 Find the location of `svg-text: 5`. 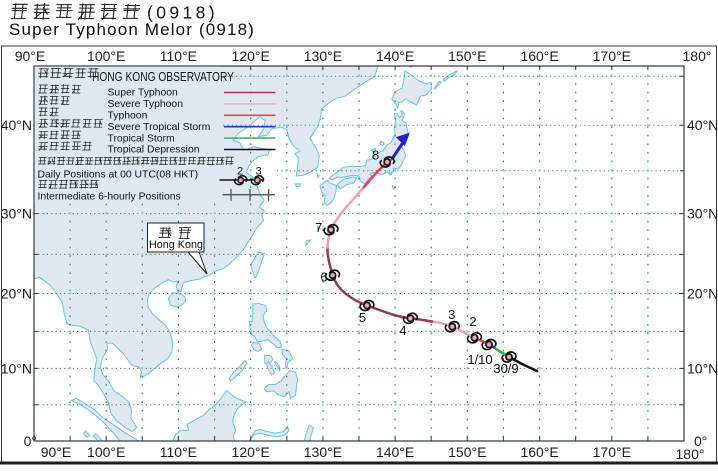

svg-text: 5 is located at coordinates (362, 317).